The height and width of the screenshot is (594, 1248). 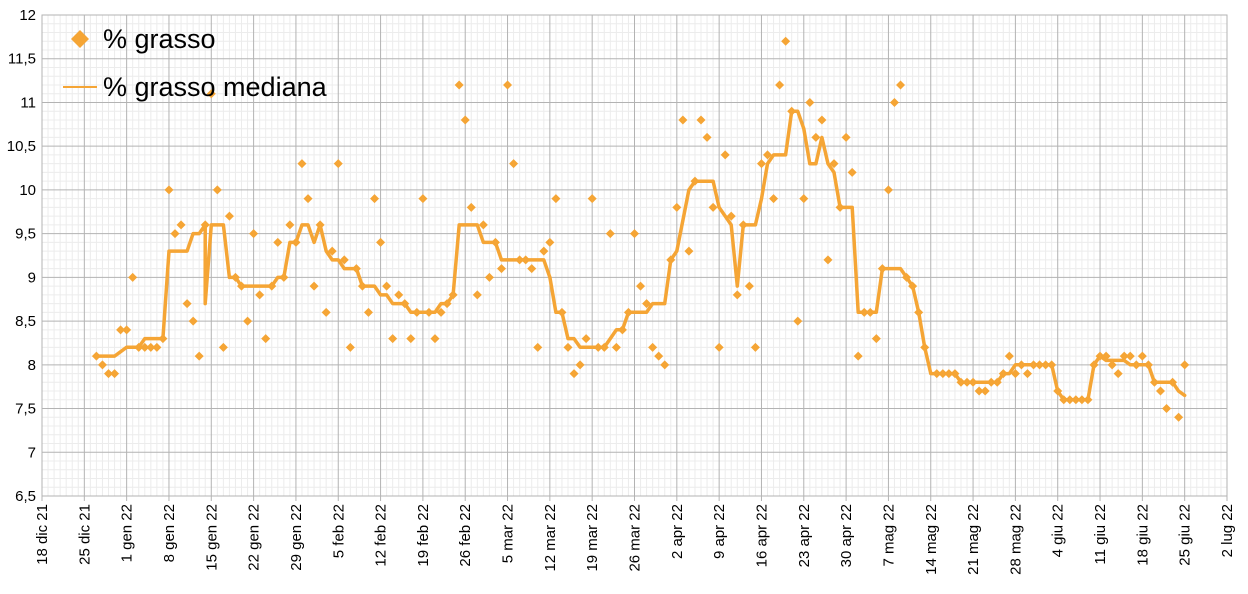 I want to click on y-tick-label: 10, so click(x=27, y=190).